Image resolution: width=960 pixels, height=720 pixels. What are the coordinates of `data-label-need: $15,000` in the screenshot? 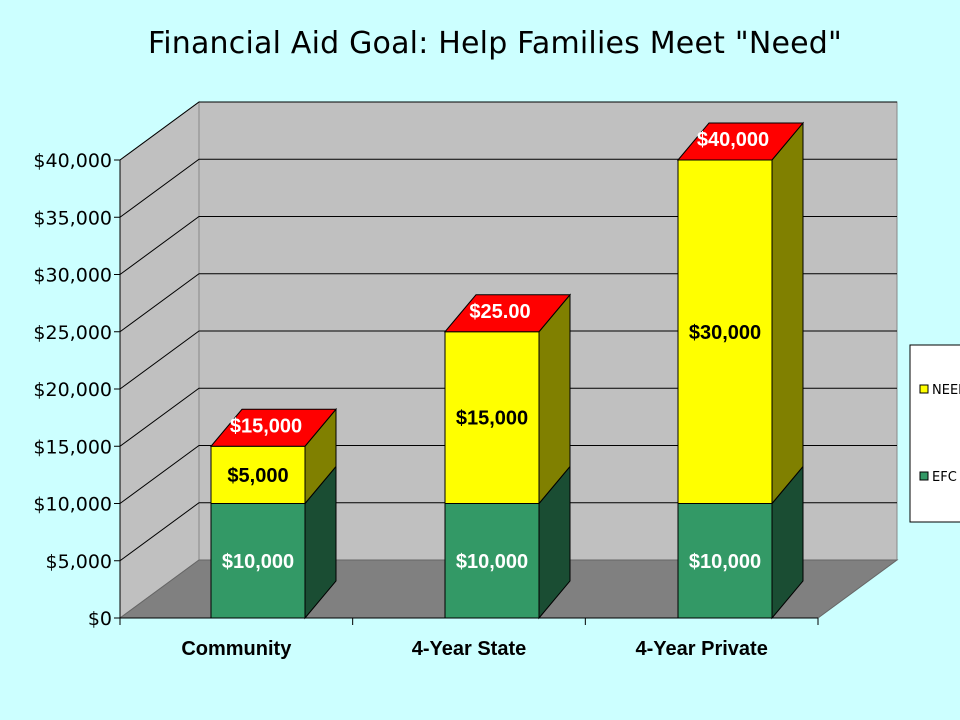 It's located at (492, 419).